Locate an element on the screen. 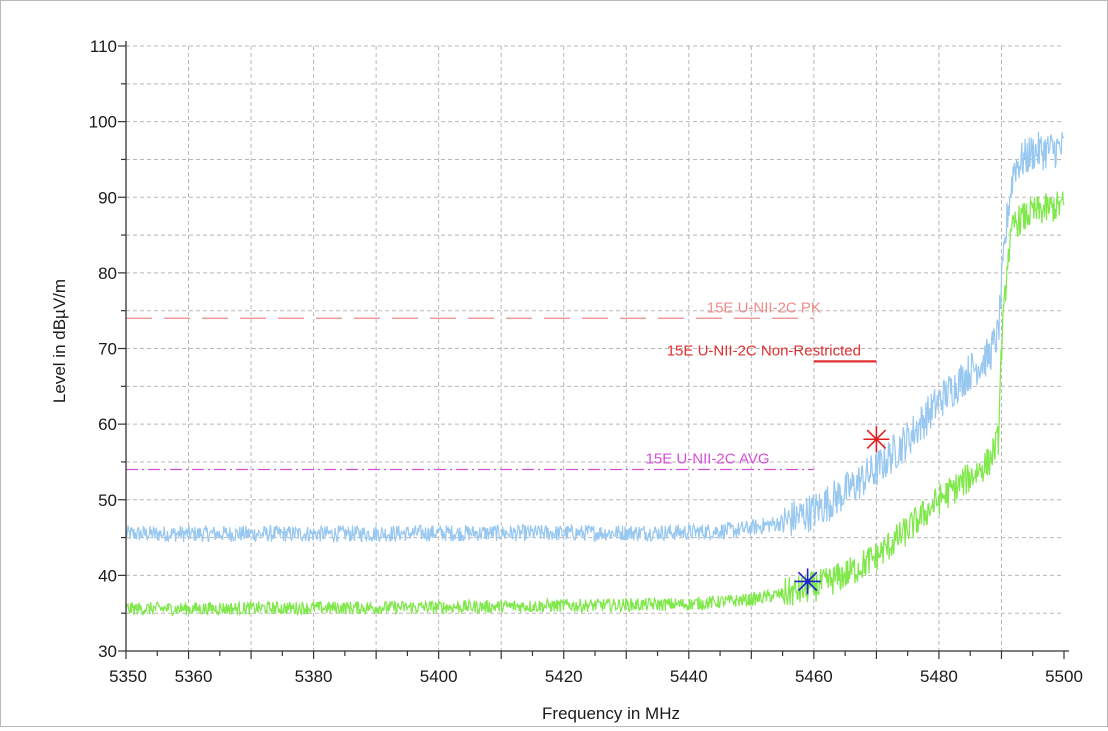 The height and width of the screenshot is (731, 1108). limit-line-label: 15E U-NII-2C PK is located at coordinates (764, 307).